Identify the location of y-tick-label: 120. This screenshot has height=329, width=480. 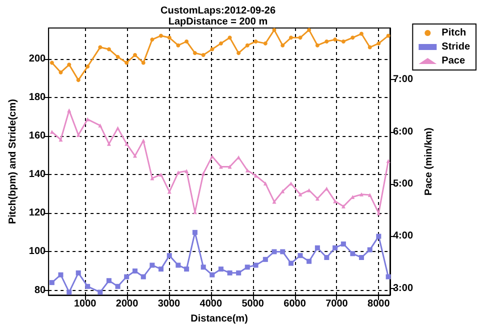
(37, 213).